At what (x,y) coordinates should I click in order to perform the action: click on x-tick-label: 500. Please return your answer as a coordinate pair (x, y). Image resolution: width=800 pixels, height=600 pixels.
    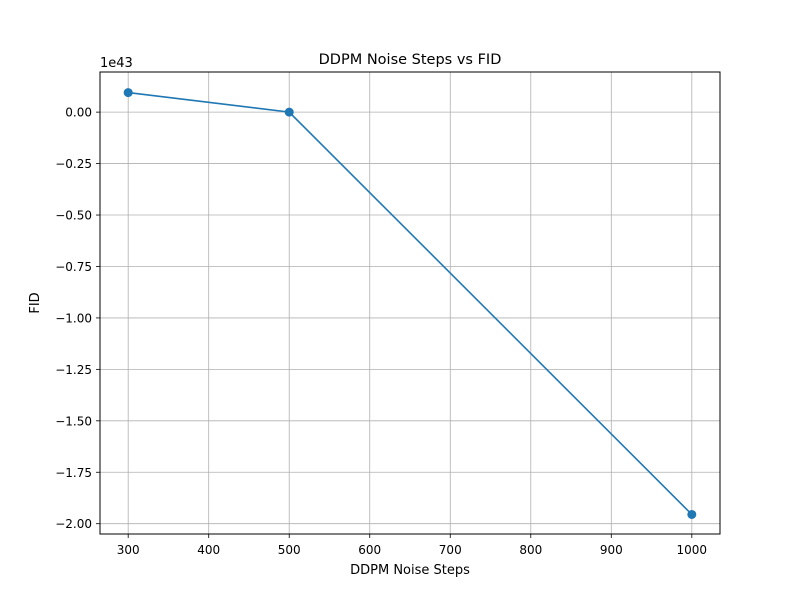
    Looking at the image, I should click on (289, 550).